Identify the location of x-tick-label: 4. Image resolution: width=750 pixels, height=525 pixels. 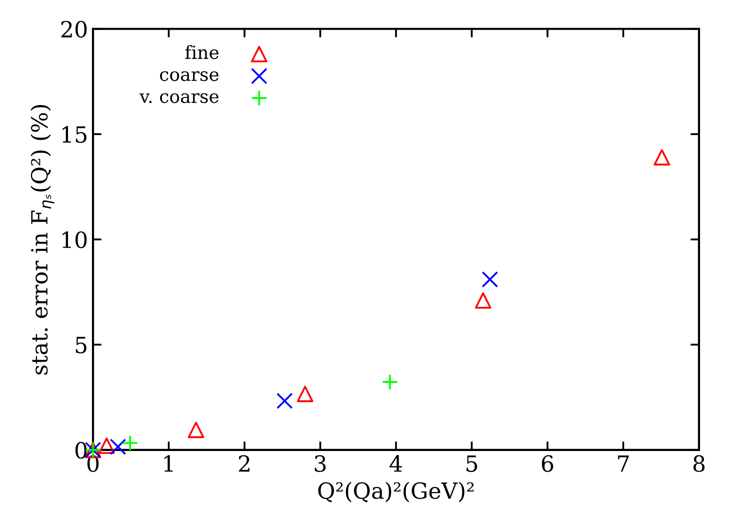
(396, 463).